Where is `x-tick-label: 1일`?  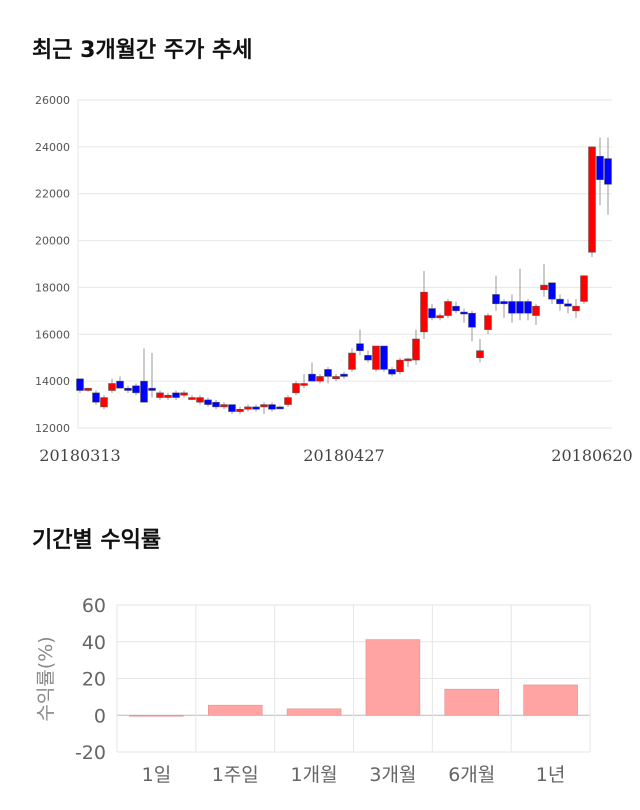
x-tick-label: 1일 is located at coordinates (157, 775).